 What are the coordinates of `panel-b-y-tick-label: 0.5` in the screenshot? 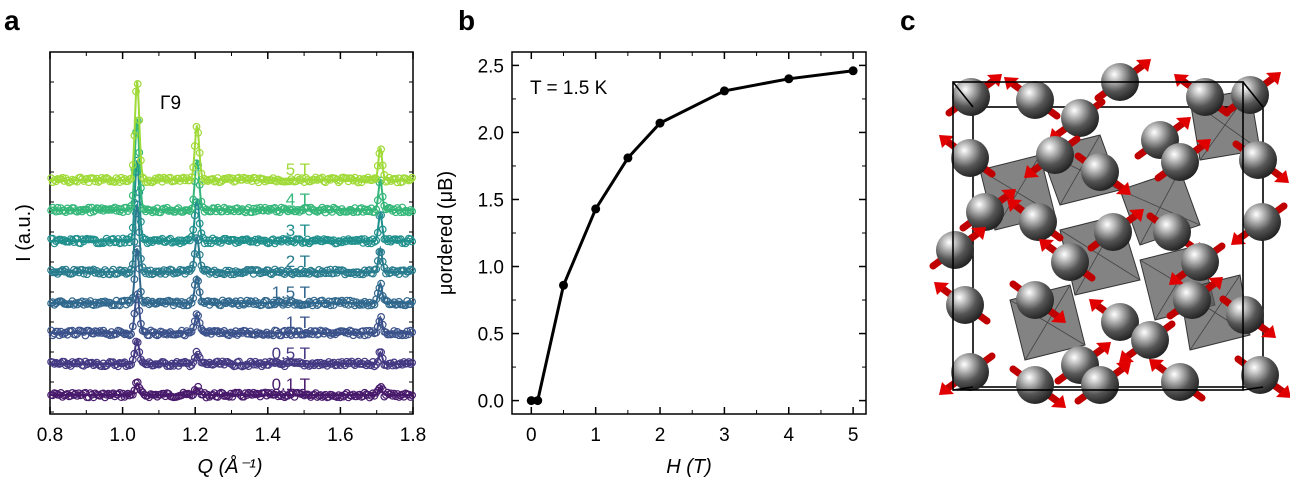 It's located at (491, 335).